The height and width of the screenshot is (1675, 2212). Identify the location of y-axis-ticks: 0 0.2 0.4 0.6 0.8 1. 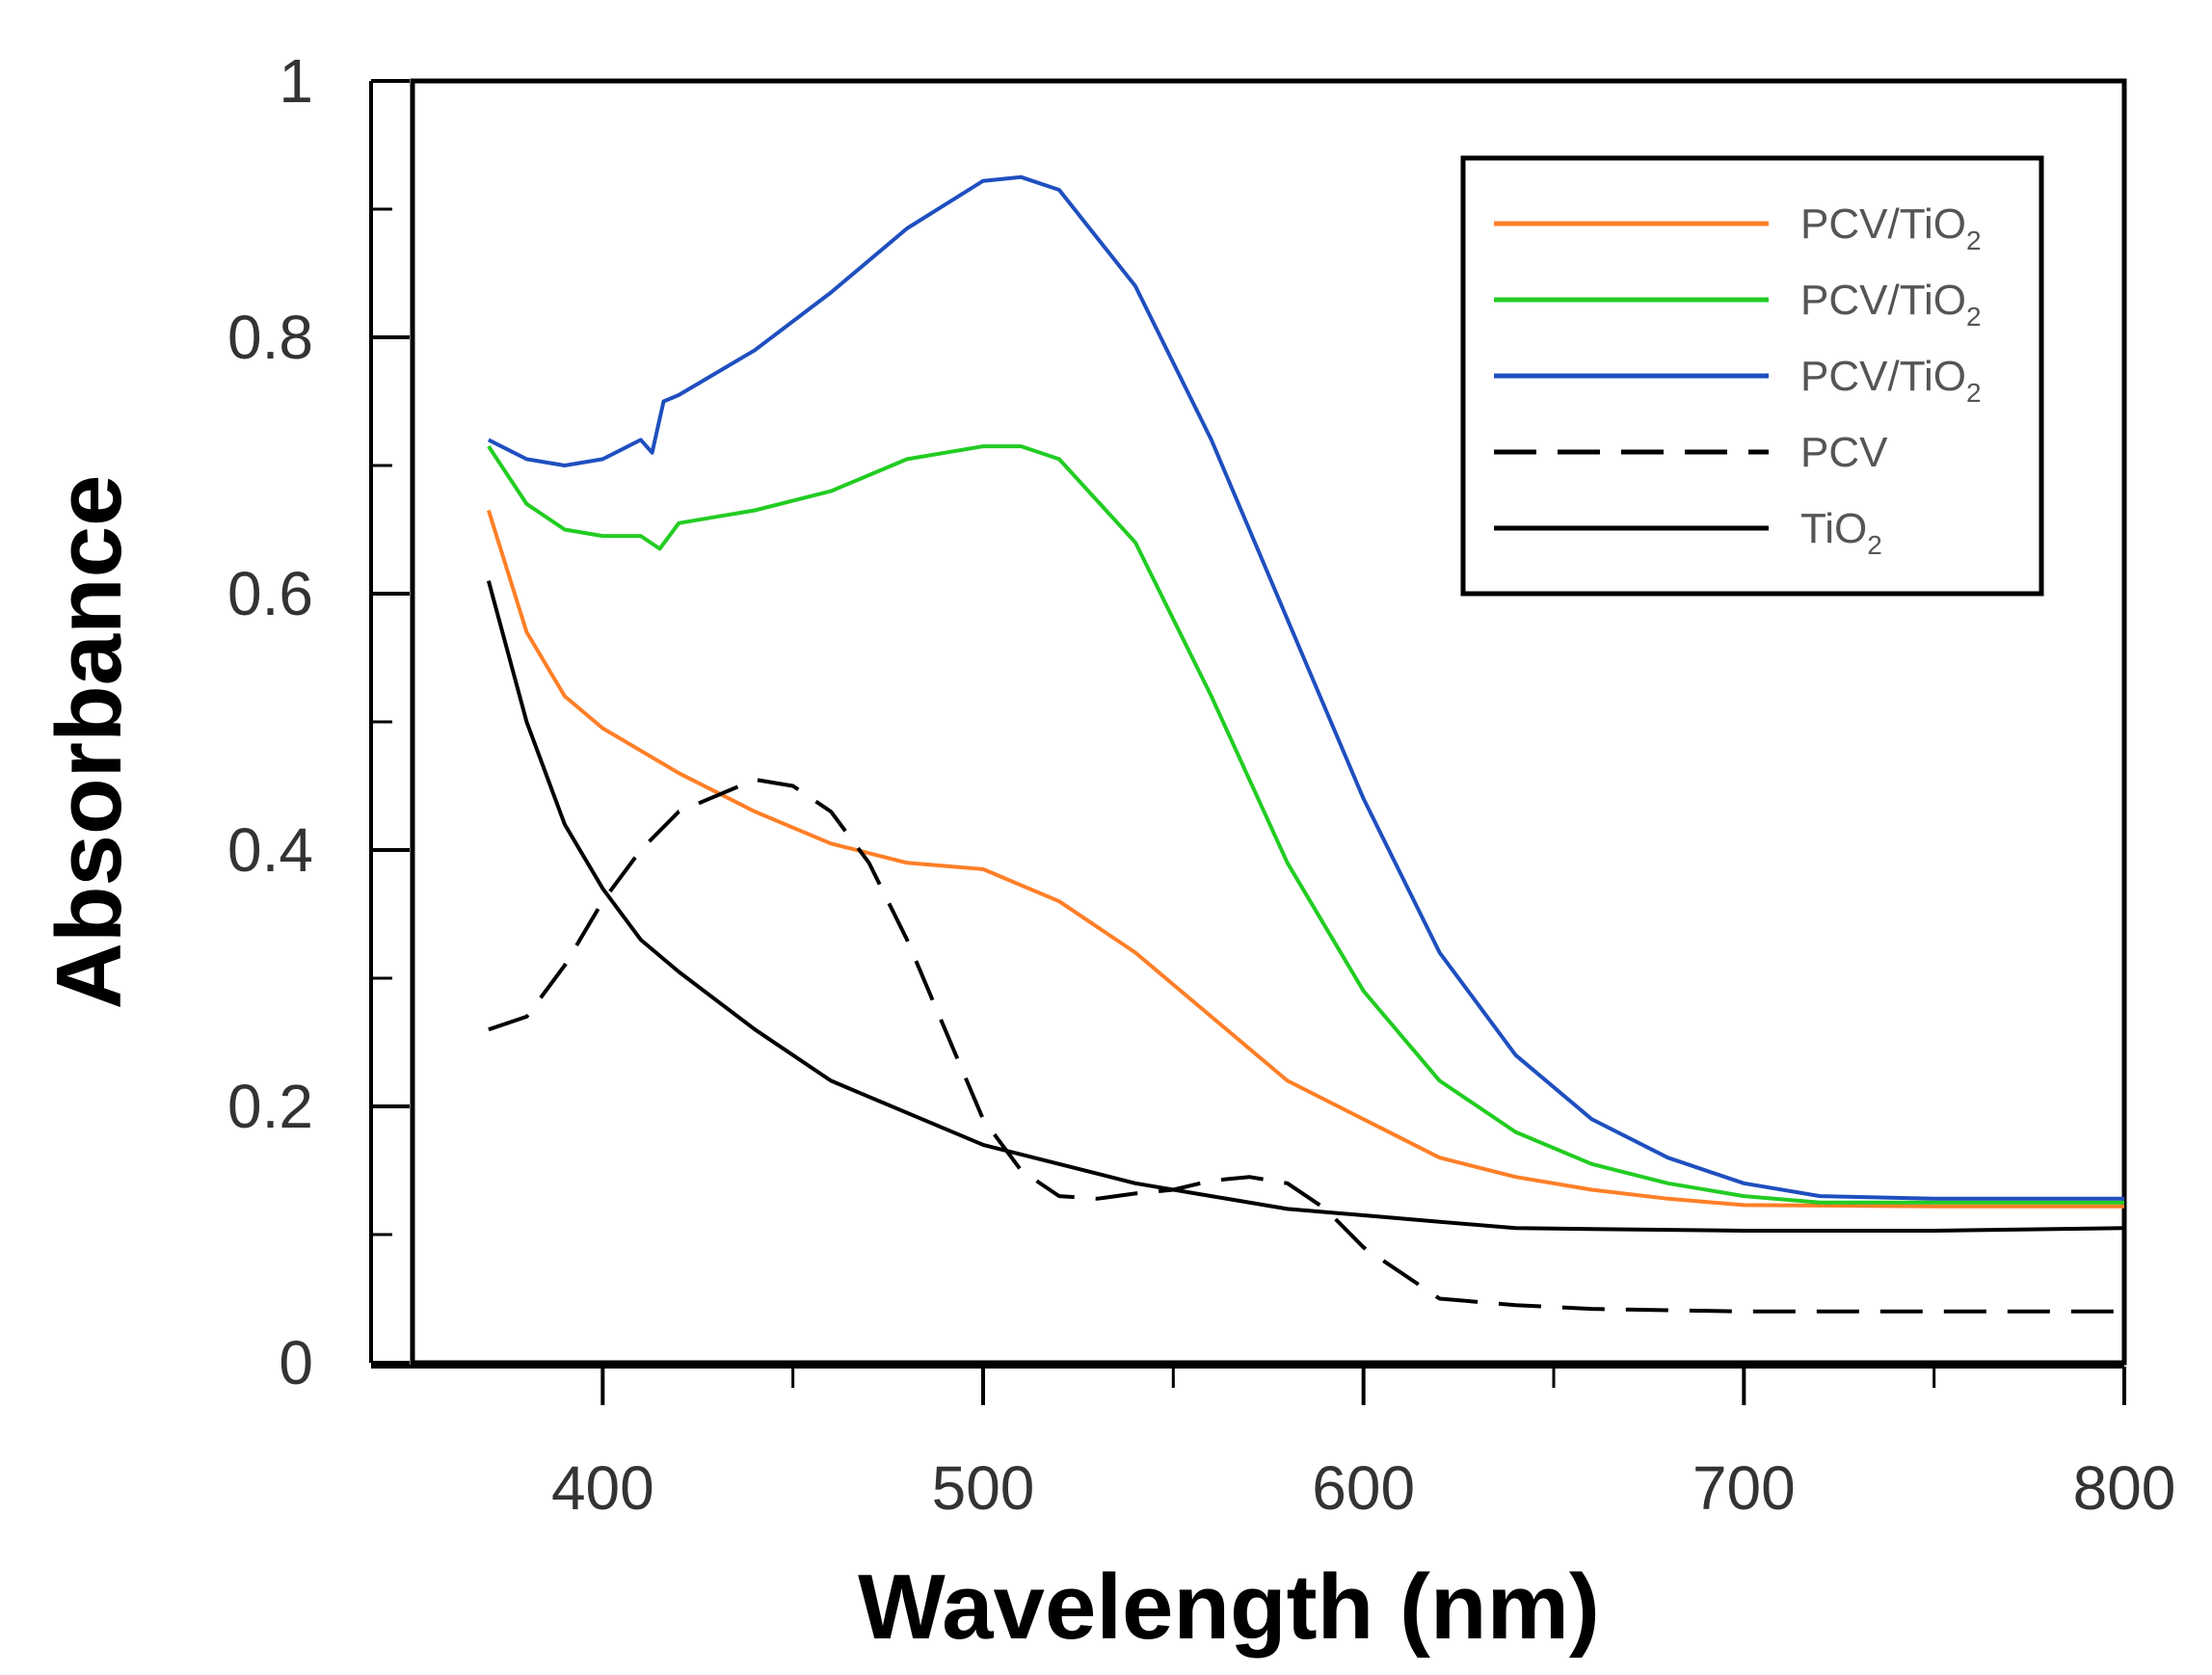
(318, 722).